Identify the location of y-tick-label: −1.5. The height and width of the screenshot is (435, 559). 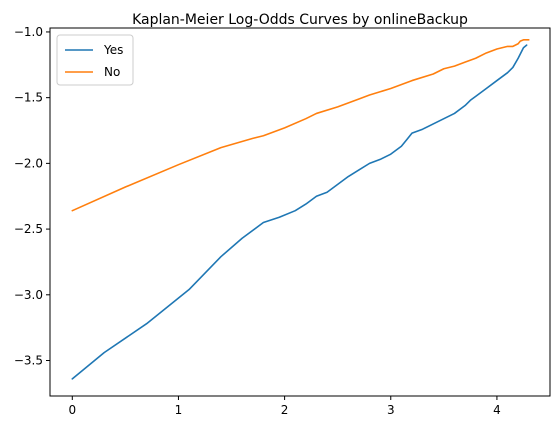
(28, 98).